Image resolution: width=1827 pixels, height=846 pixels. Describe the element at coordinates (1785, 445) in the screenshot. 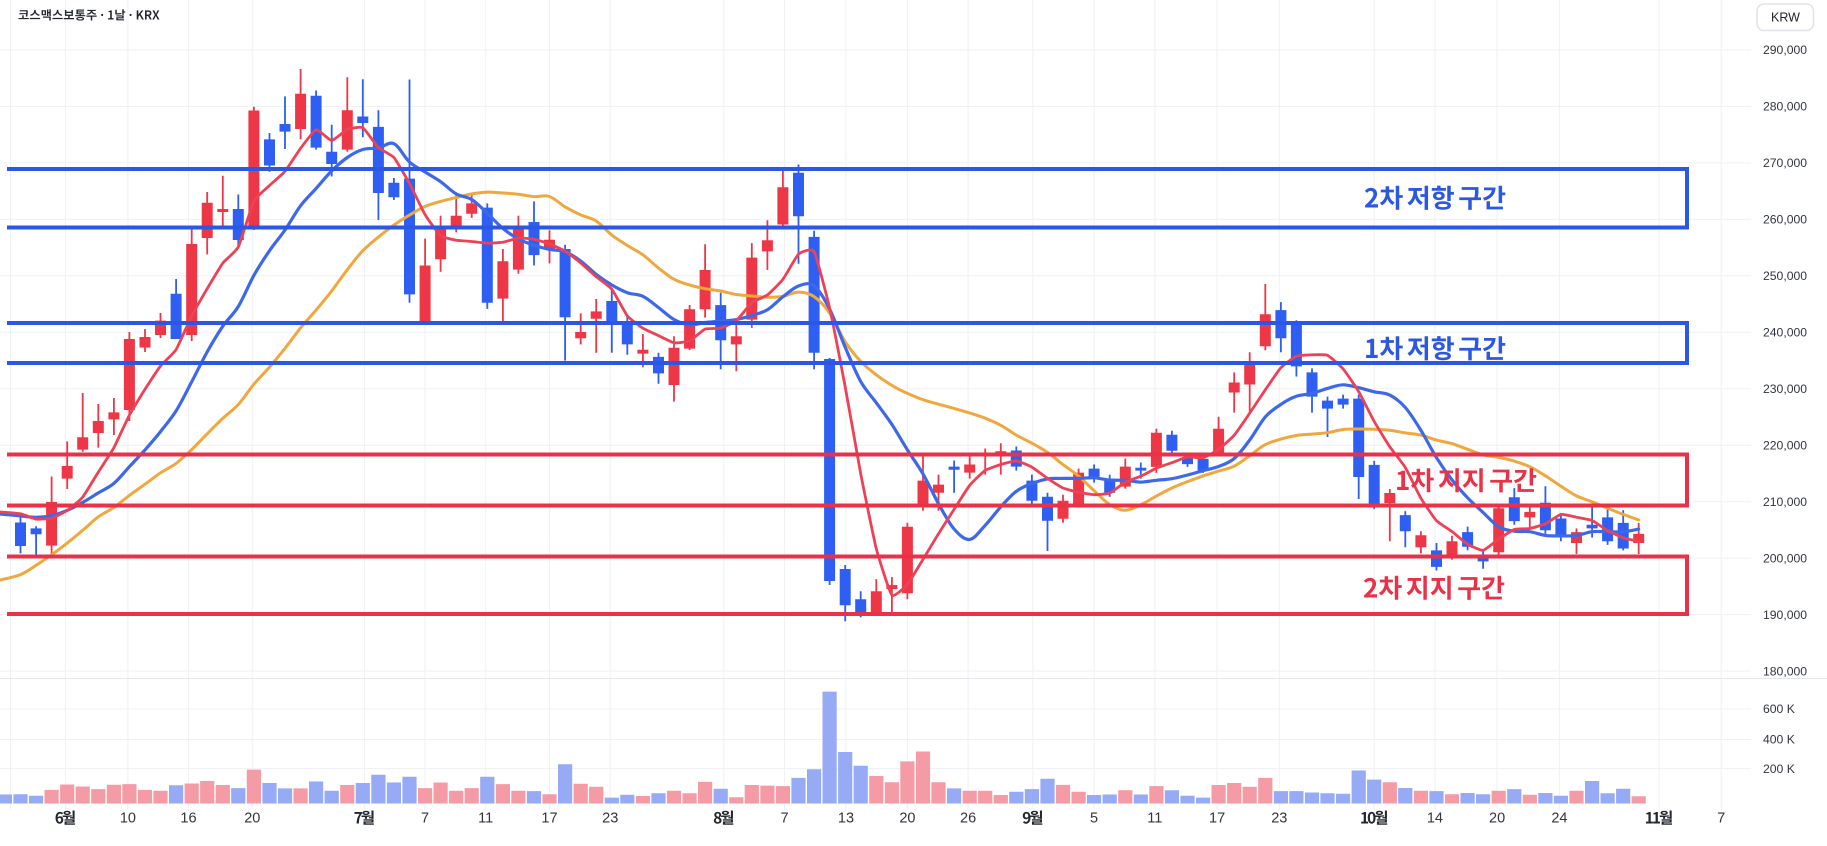

I see `svg-text: 220,000` at that location.